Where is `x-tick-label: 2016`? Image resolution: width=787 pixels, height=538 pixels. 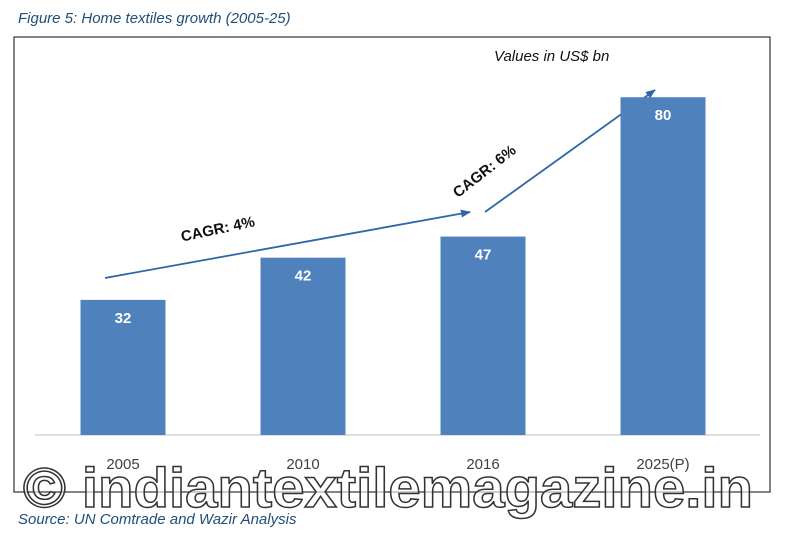
x-tick-label: 2016 is located at coordinates (482, 464).